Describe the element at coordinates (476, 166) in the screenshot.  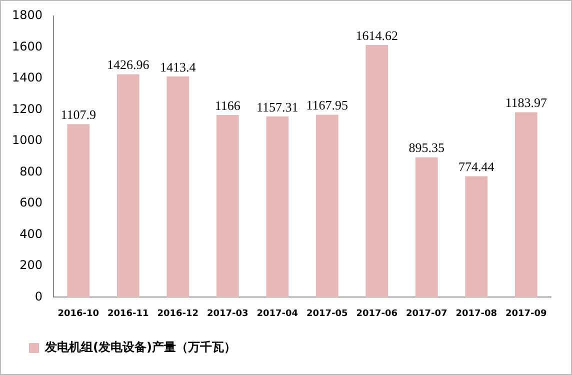
I see `data-label: 774.44` at that location.